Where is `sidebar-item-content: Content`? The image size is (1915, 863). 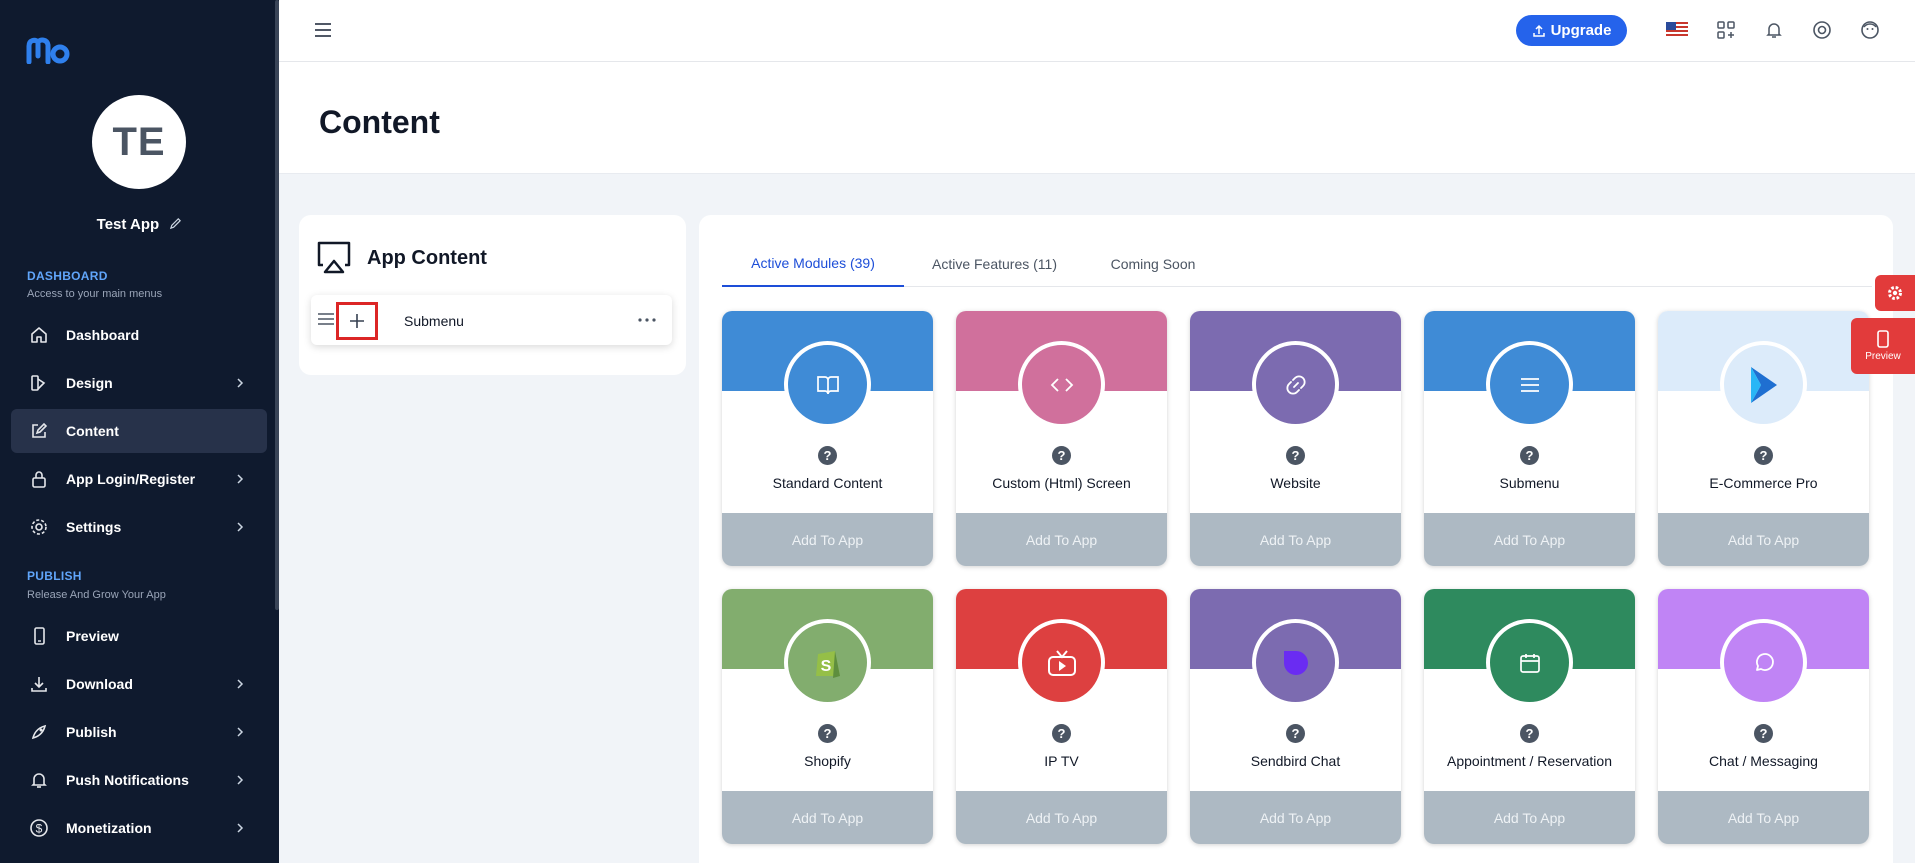
sidebar-item-content: Content is located at coordinates (139, 431).